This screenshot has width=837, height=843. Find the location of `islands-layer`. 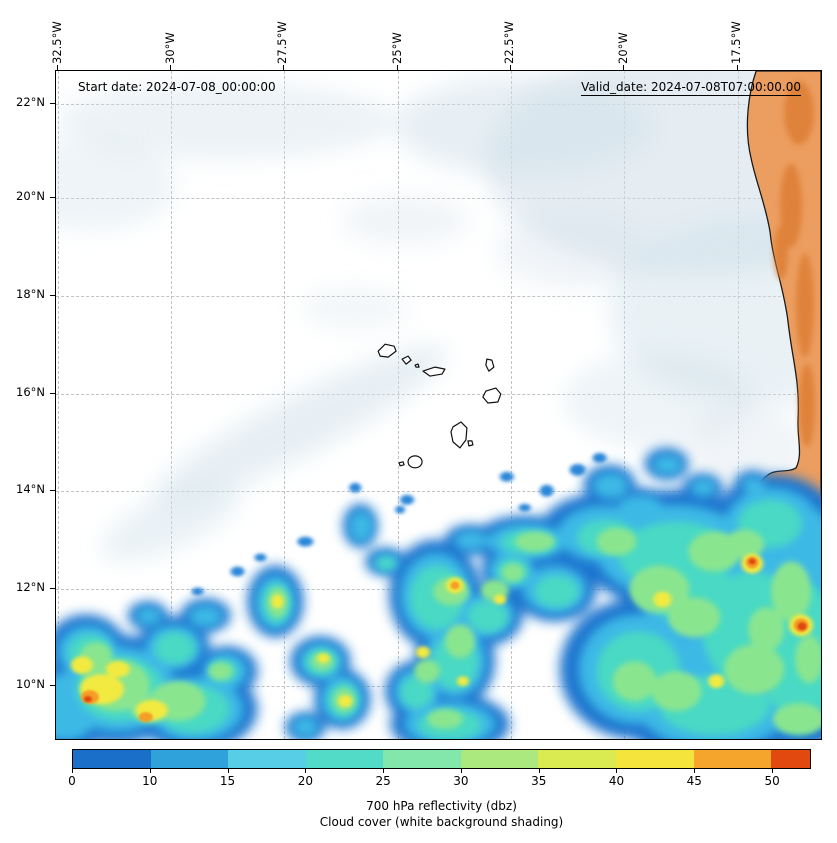

islands-layer is located at coordinates (439, 406).